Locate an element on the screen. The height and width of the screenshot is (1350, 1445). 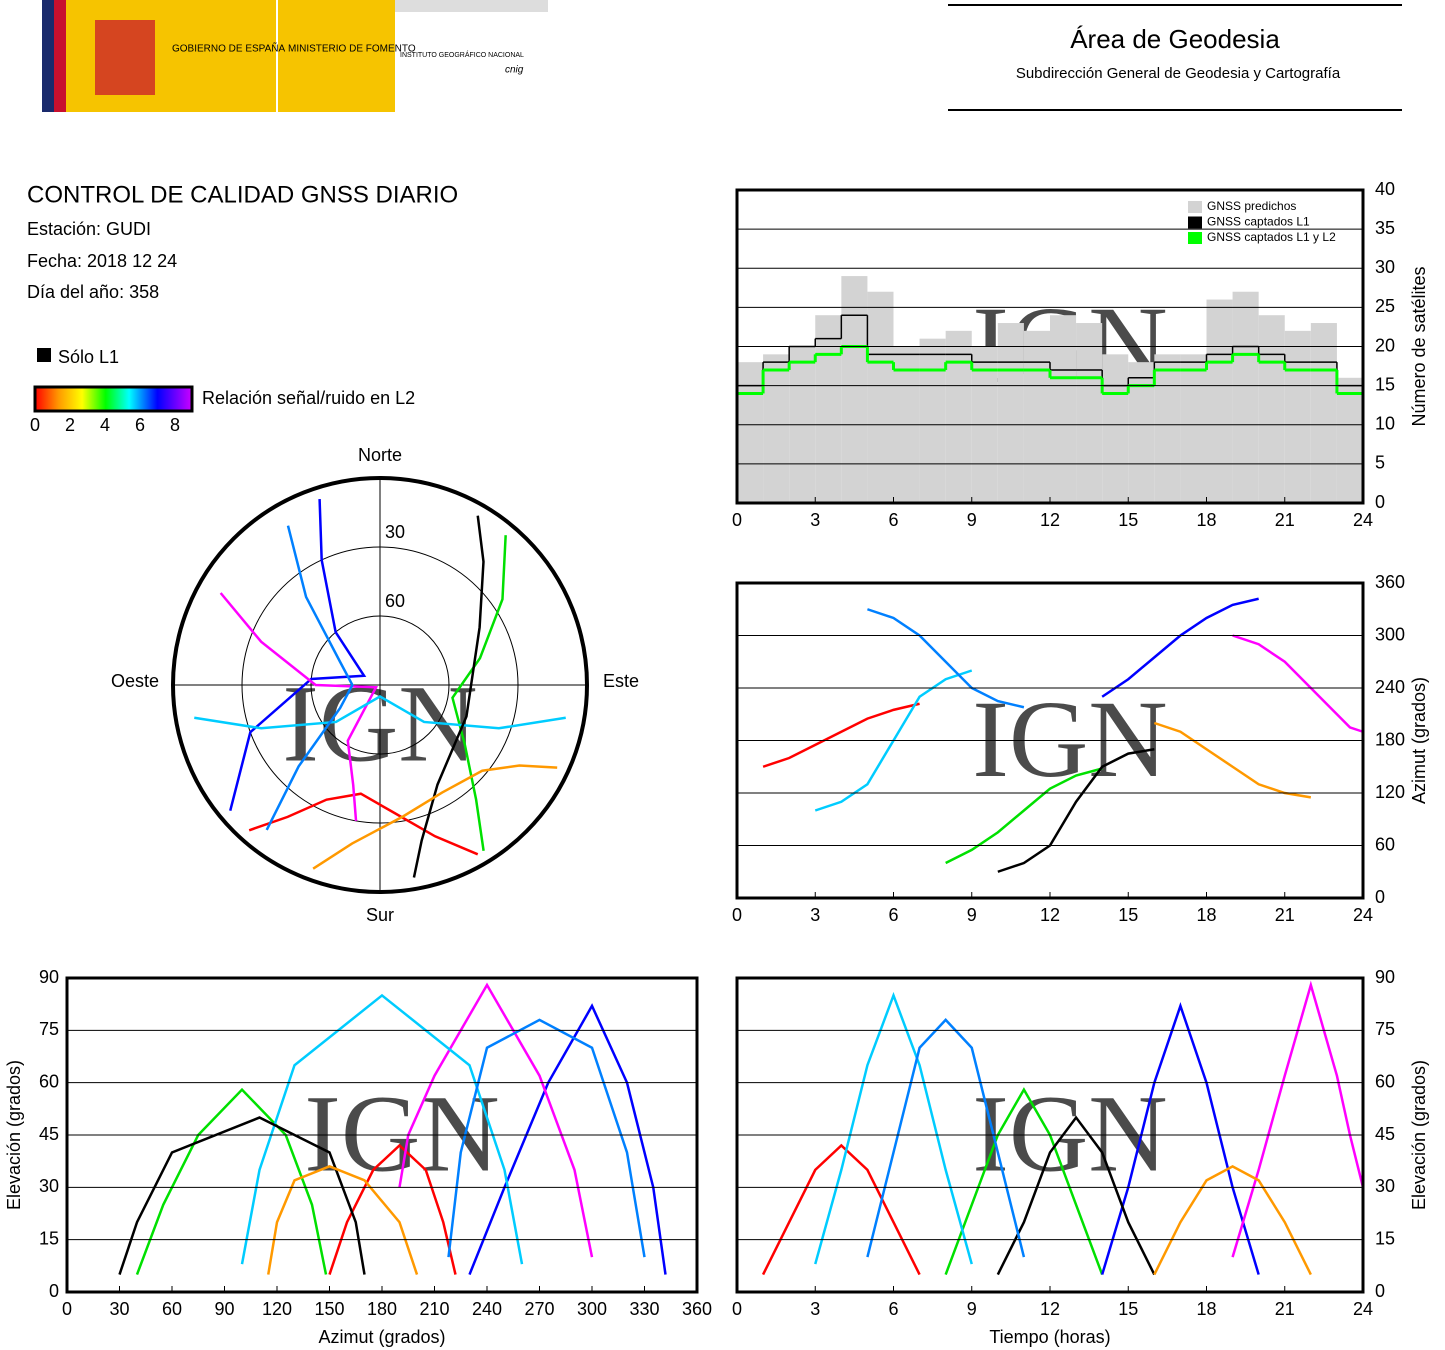
colorbar-label: Relación señal/ruido en L2 is located at coordinates (308, 398).